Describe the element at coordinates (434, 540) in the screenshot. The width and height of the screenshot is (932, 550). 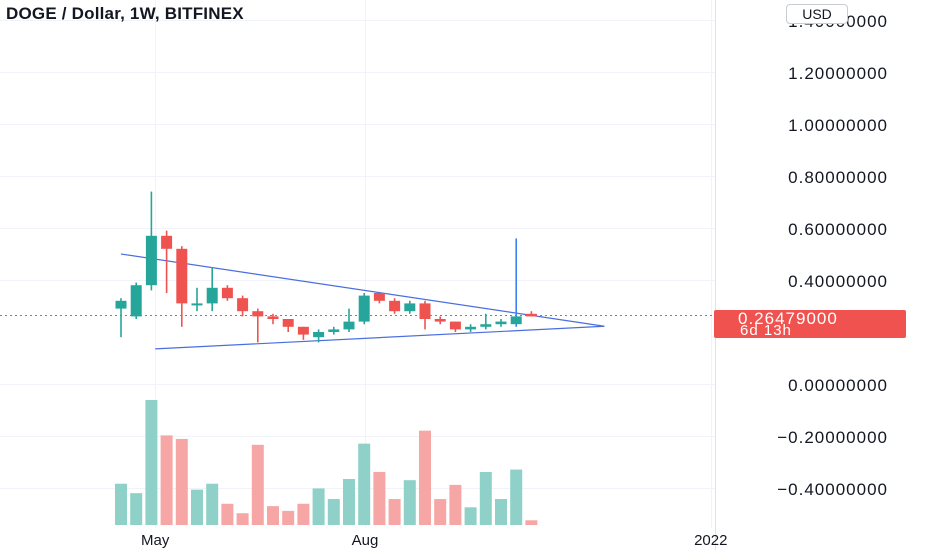
I see `time-axis-labels: May Aug 2022` at that location.